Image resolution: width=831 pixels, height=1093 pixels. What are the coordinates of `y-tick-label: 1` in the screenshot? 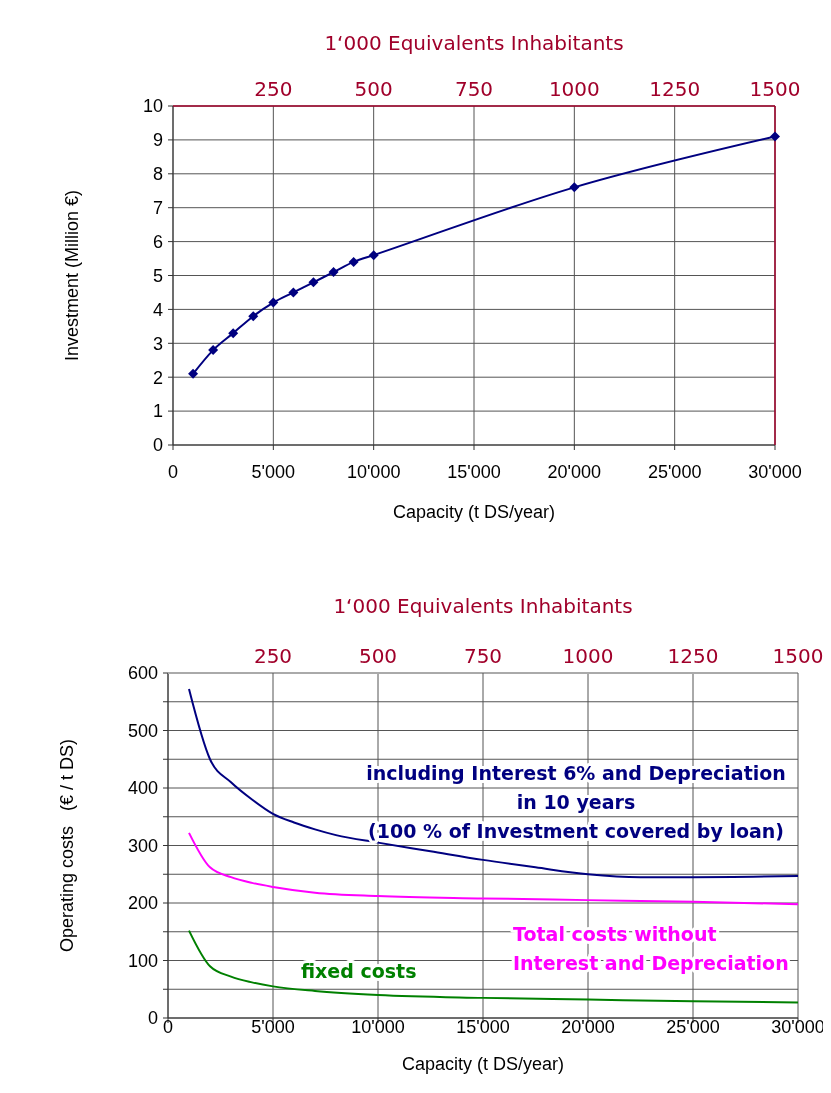 It's located at (157, 411).